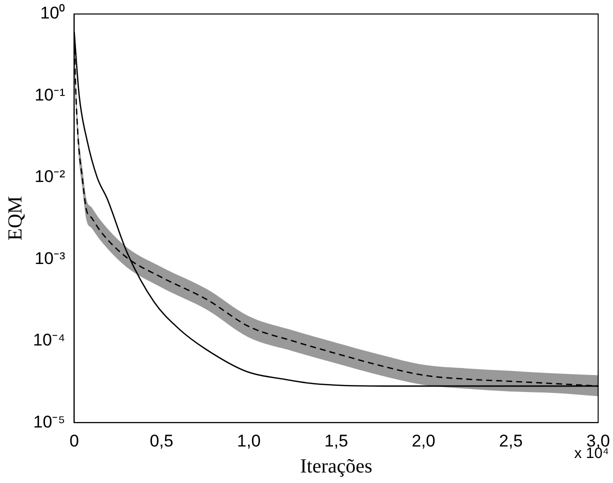 The width and height of the screenshot is (613, 483). What do you see at coordinates (336, 466) in the screenshot?
I see `x-axis-title: Iterações` at bounding box center [336, 466].